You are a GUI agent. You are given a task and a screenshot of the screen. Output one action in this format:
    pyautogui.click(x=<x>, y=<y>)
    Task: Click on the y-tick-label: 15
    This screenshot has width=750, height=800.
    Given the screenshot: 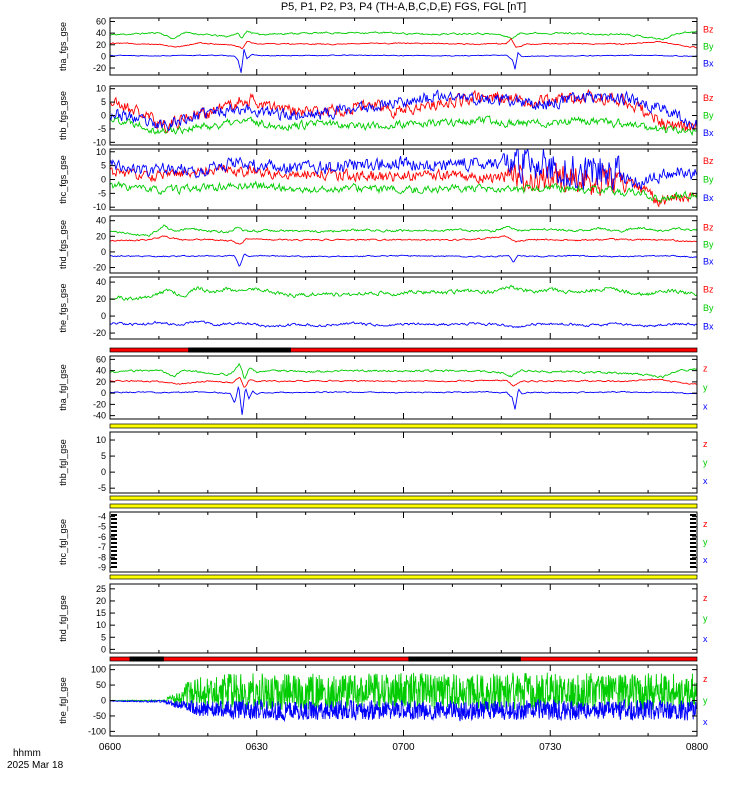 What is the action you would take?
    pyautogui.click(x=101, y=613)
    